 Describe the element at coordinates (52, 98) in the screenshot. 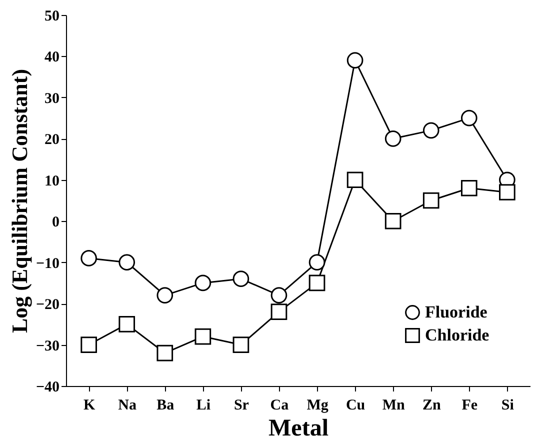

I see `y-tick-label: 30` at that location.